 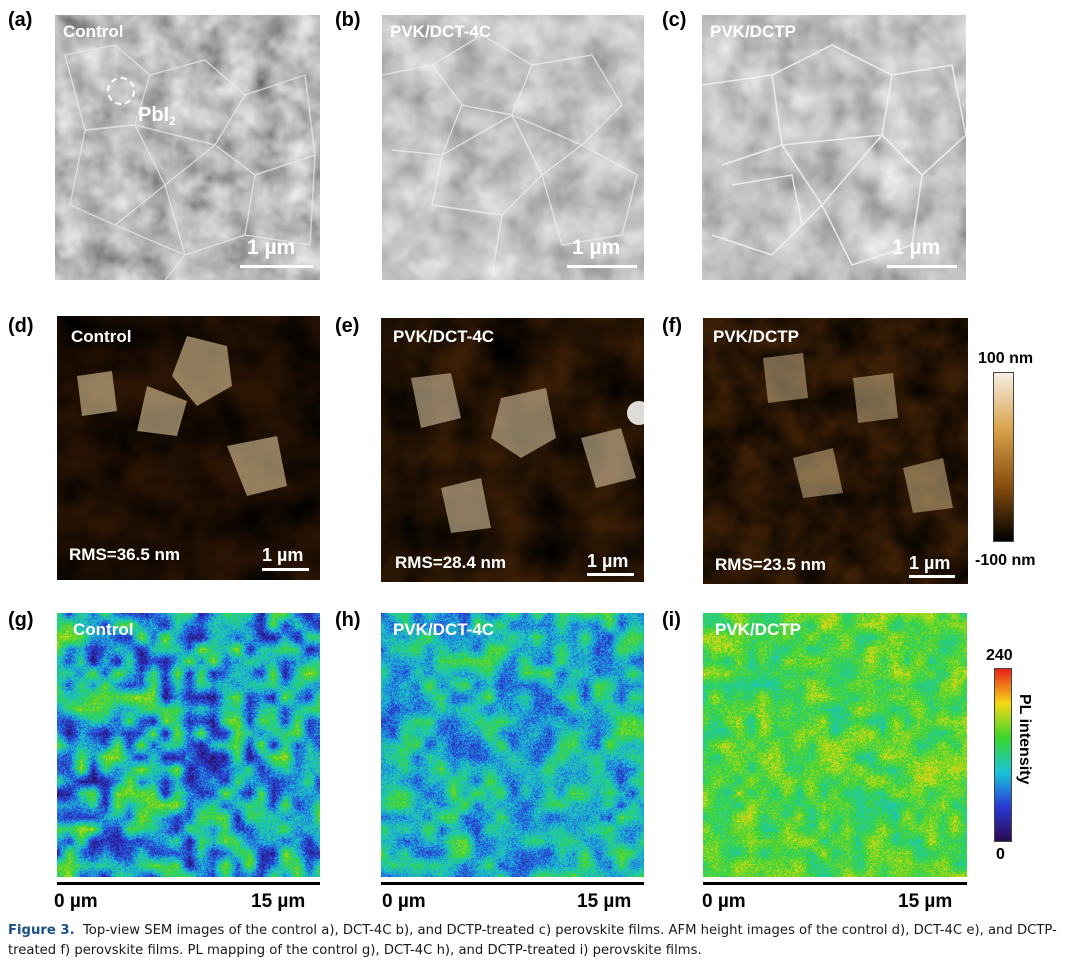 I want to click on pl-axis-end-i: 15 µm, so click(x=925, y=901).